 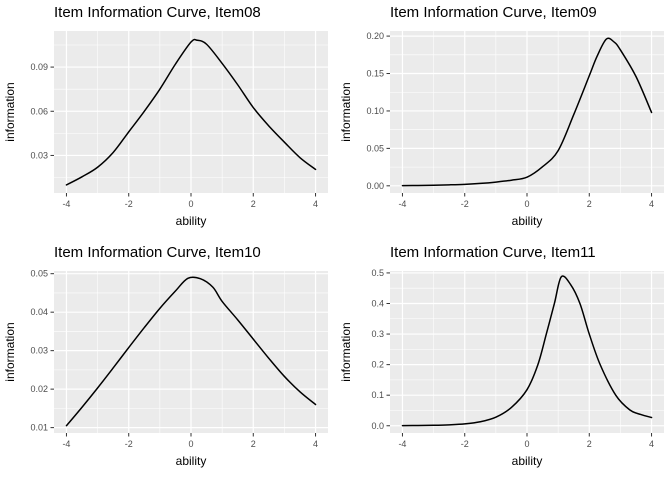 I want to click on y-tick-label: 0.10, so click(x=375, y=111).